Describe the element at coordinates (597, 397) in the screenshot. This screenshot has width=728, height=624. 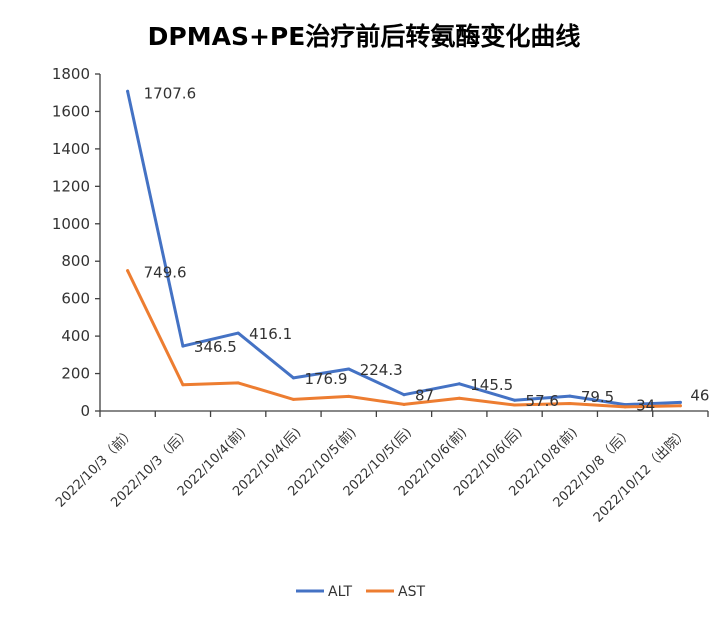
I see `data-label-alt: 79.5` at that location.